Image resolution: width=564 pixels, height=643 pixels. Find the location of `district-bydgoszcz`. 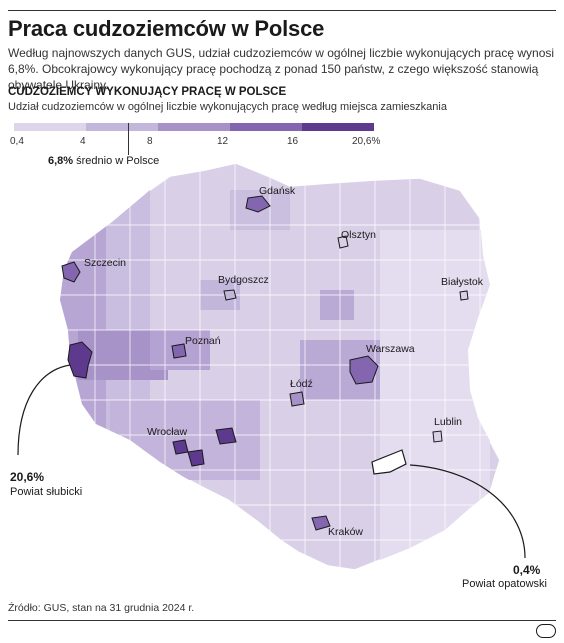

district-bydgoszcz is located at coordinates (230, 295).